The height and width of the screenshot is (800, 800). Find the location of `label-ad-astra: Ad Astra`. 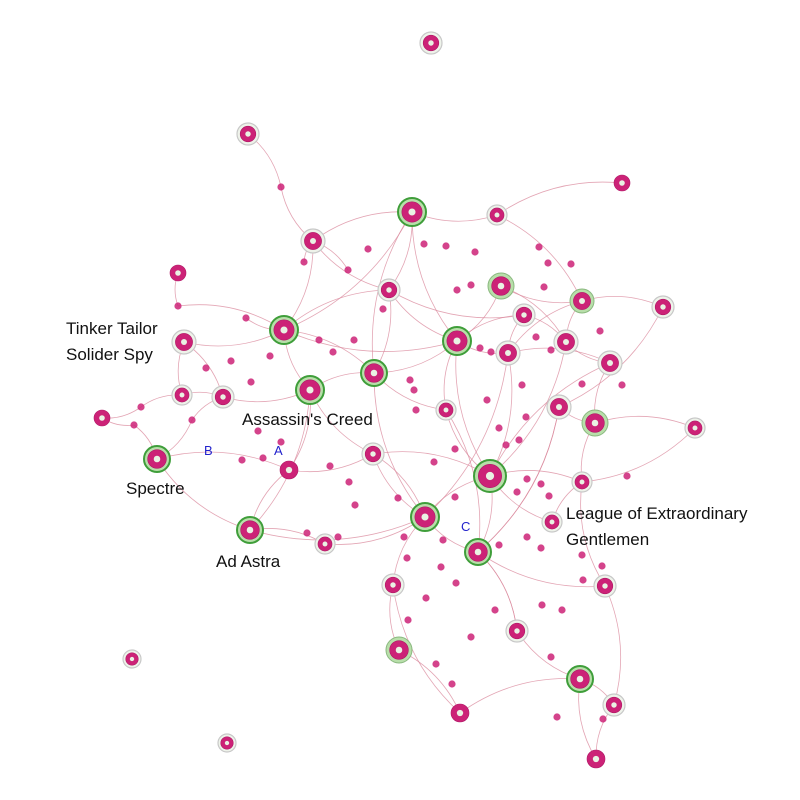

label-ad-astra: Ad Astra is located at coordinates (248, 561).